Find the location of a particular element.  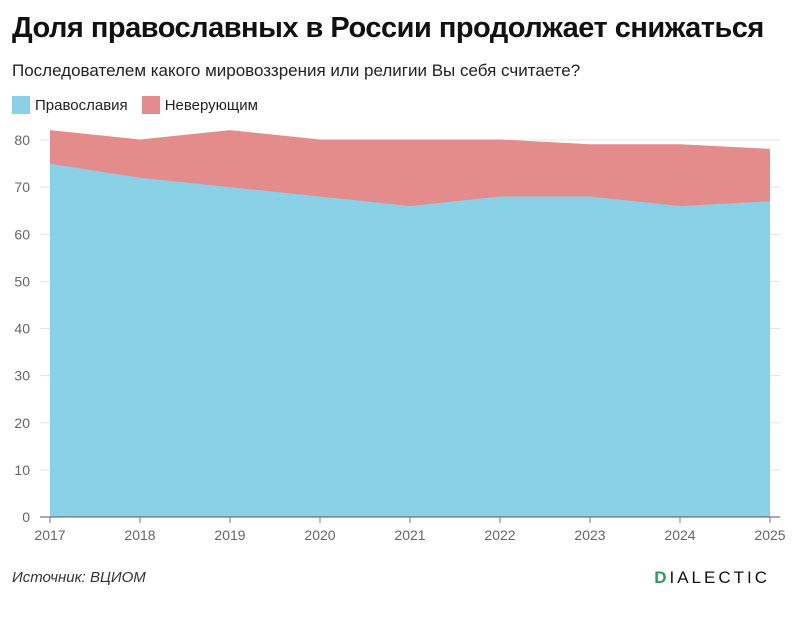

legend-item-nonbelievers: Неверующим is located at coordinates (199, 105).